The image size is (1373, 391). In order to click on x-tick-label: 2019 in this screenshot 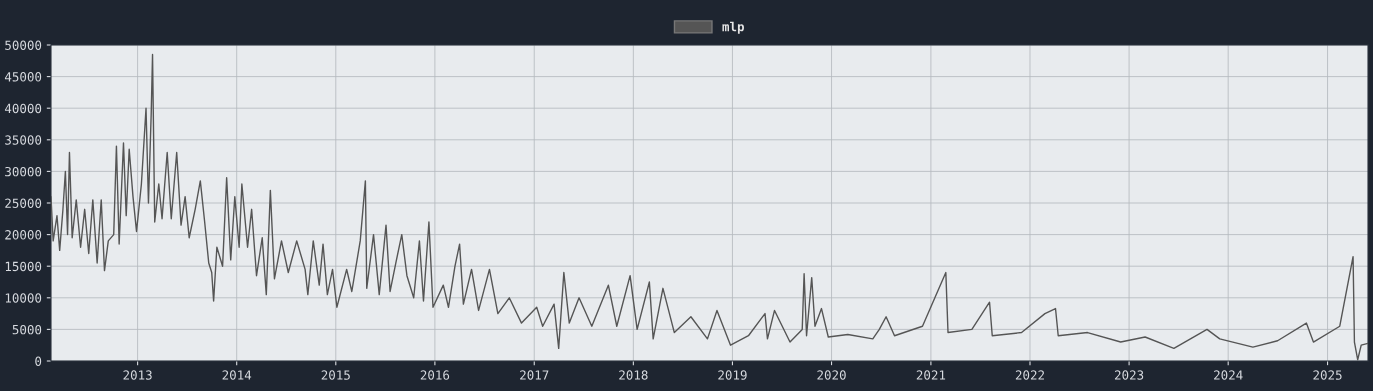, I will do `click(732, 375)`.